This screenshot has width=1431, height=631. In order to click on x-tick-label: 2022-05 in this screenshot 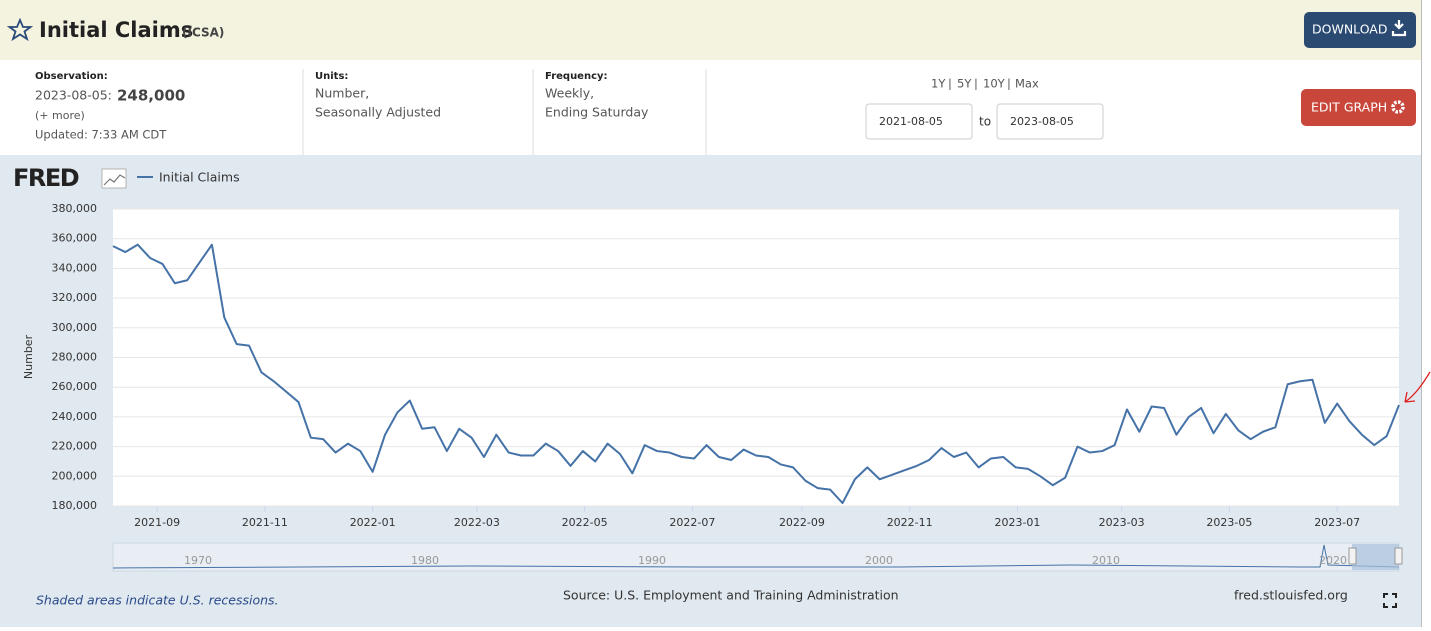, I will do `click(585, 522)`.